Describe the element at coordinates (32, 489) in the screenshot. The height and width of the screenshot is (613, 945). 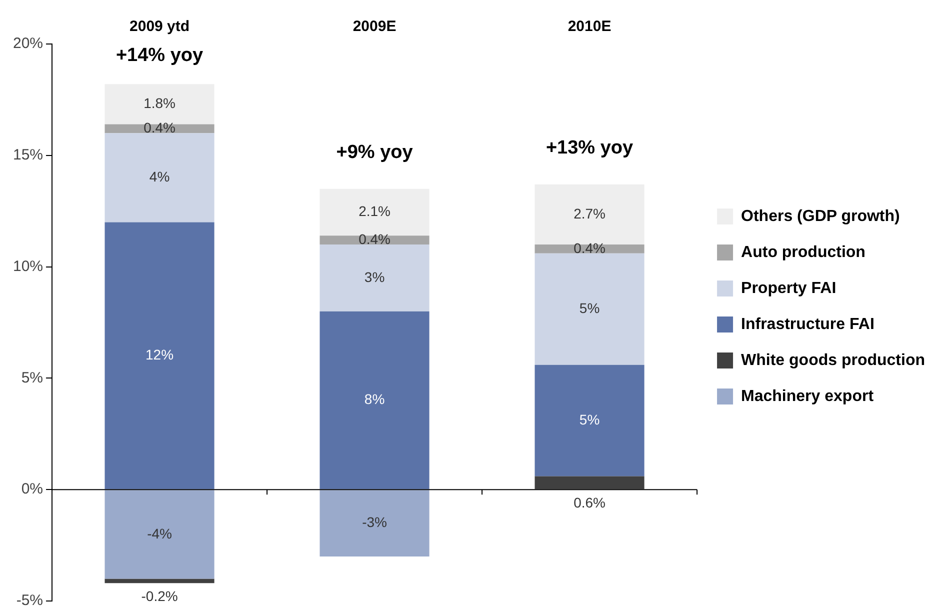
I see `y-tick-label: 0%` at that location.